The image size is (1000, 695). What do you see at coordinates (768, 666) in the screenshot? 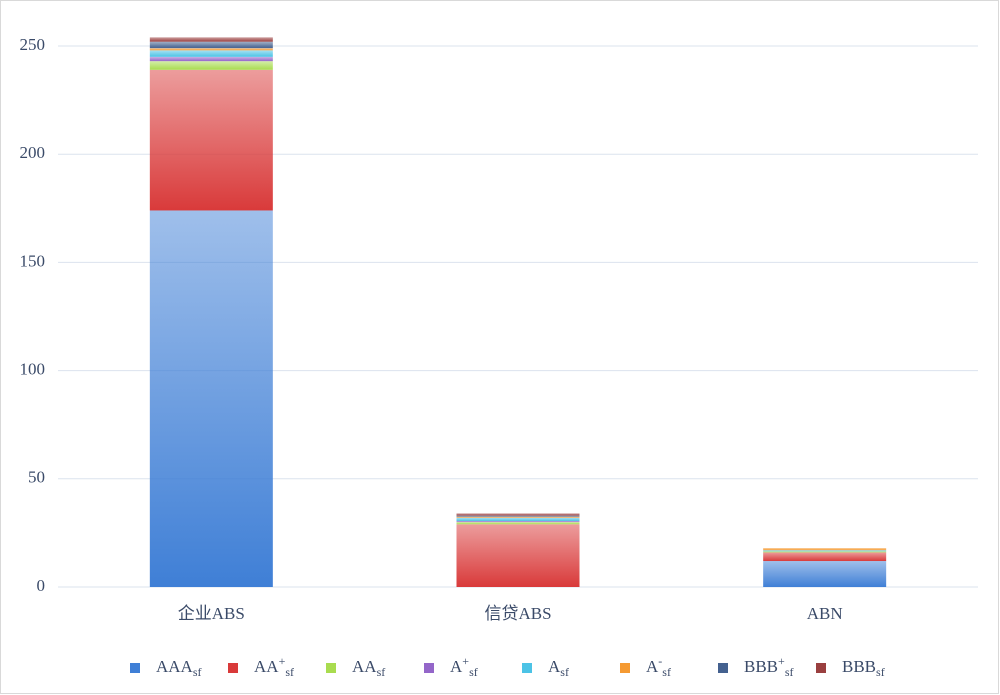
I see `legend-label: BBB+sf` at bounding box center [768, 666].